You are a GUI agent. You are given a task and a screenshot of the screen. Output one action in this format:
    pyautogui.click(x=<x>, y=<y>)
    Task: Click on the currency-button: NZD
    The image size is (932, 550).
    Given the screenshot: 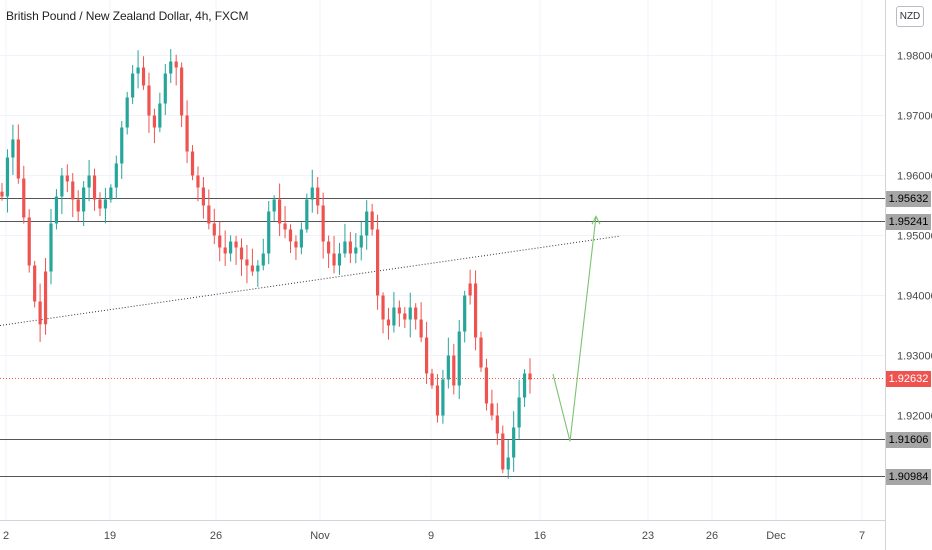 What is the action you would take?
    pyautogui.click(x=910, y=16)
    